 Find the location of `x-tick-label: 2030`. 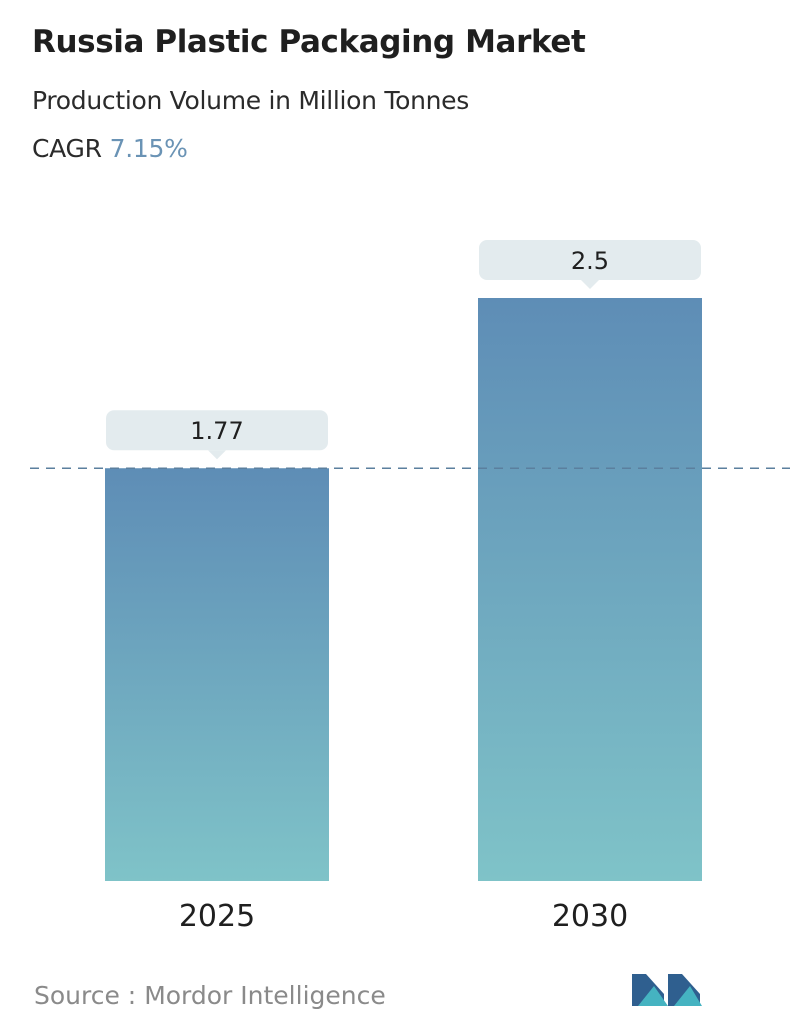

x-tick-label: 2030 is located at coordinates (590, 916).